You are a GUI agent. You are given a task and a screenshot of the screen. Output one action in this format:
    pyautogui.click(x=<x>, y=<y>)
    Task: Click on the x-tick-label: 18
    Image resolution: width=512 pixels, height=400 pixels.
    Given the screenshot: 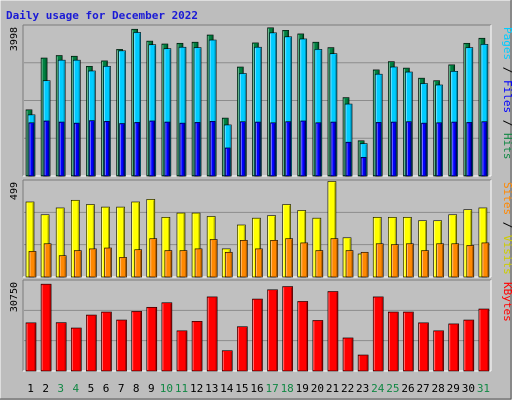 What is the action you would take?
    pyautogui.click(x=287, y=388)
    